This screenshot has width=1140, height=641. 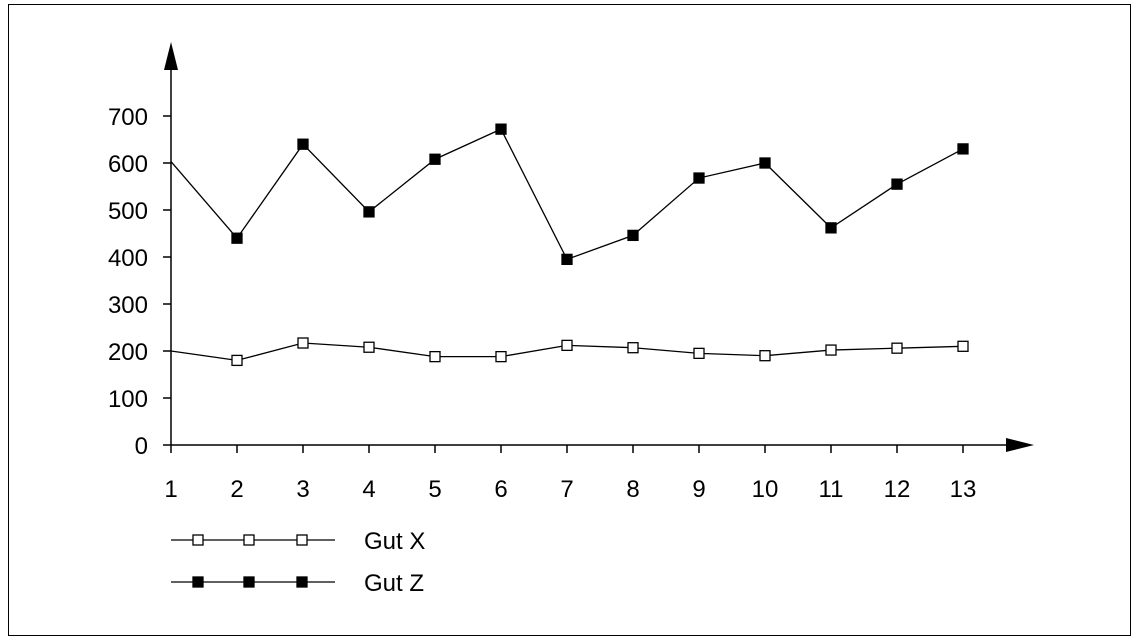 I want to click on x-tick-label: 12, so click(x=897, y=489).